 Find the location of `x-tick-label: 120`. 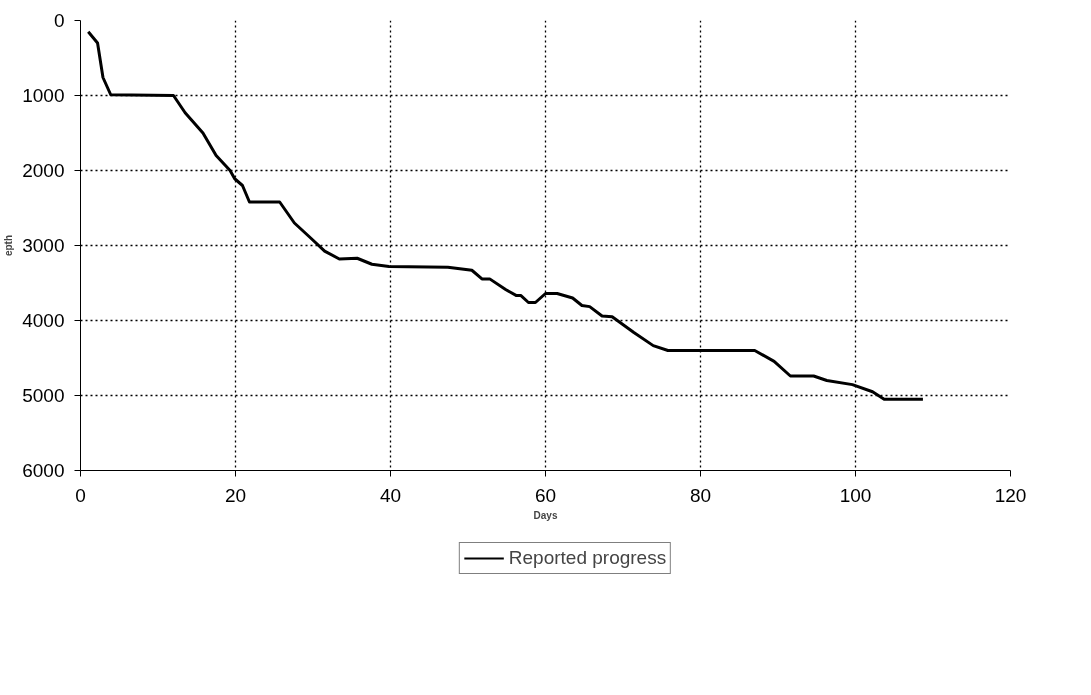

x-tick-label: 120 is located at coordinates (1010, 495).